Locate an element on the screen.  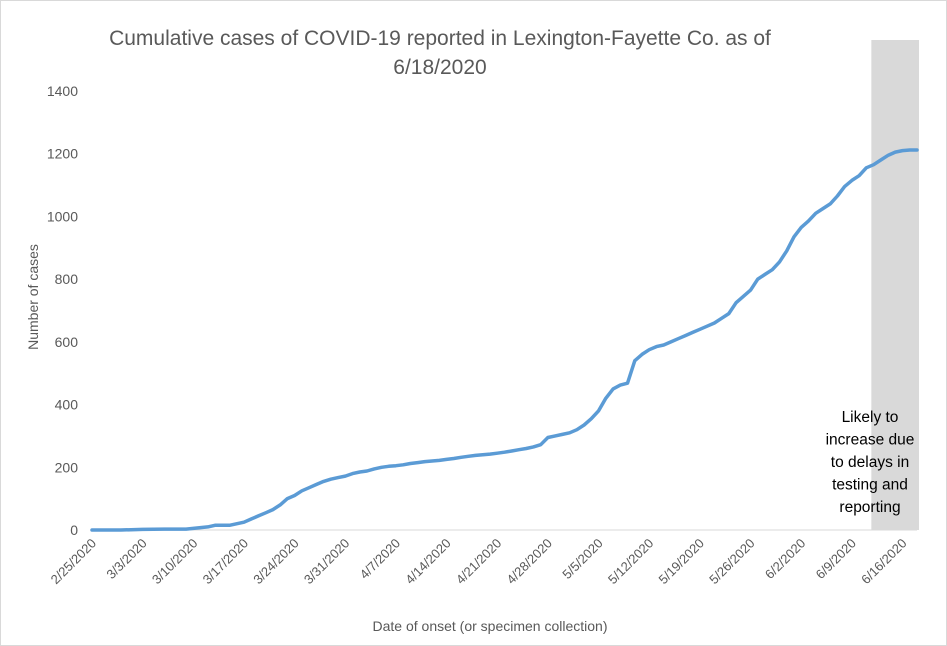
shaded-region is located at coordinates (895, 285).